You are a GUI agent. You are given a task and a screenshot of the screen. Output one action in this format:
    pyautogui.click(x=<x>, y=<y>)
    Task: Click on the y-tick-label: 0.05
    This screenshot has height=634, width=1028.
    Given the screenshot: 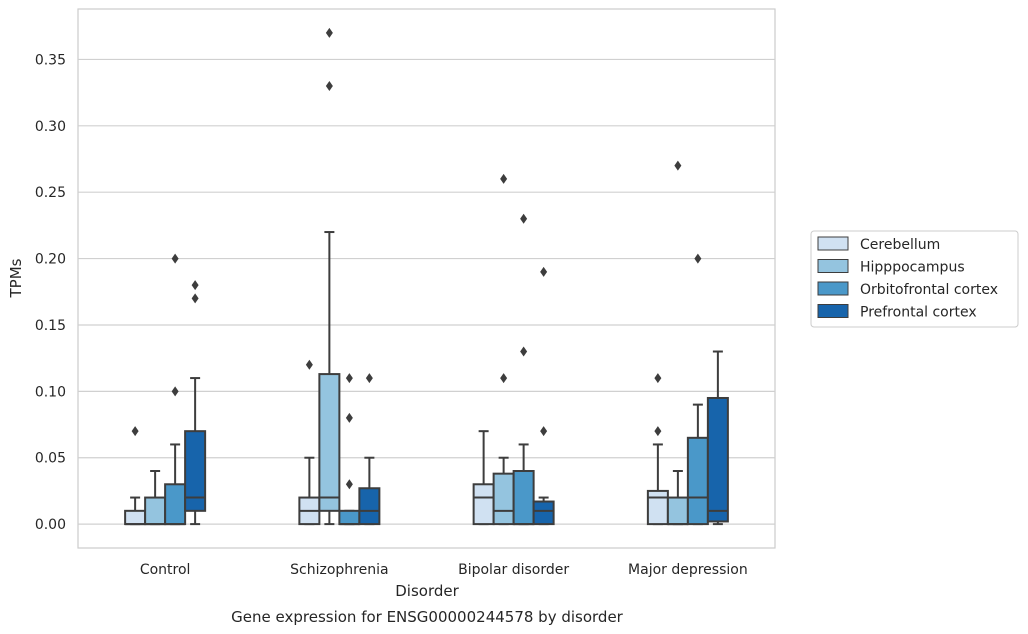 What is the action you would take?
    pyautogui.click(x=50, y=459)
    